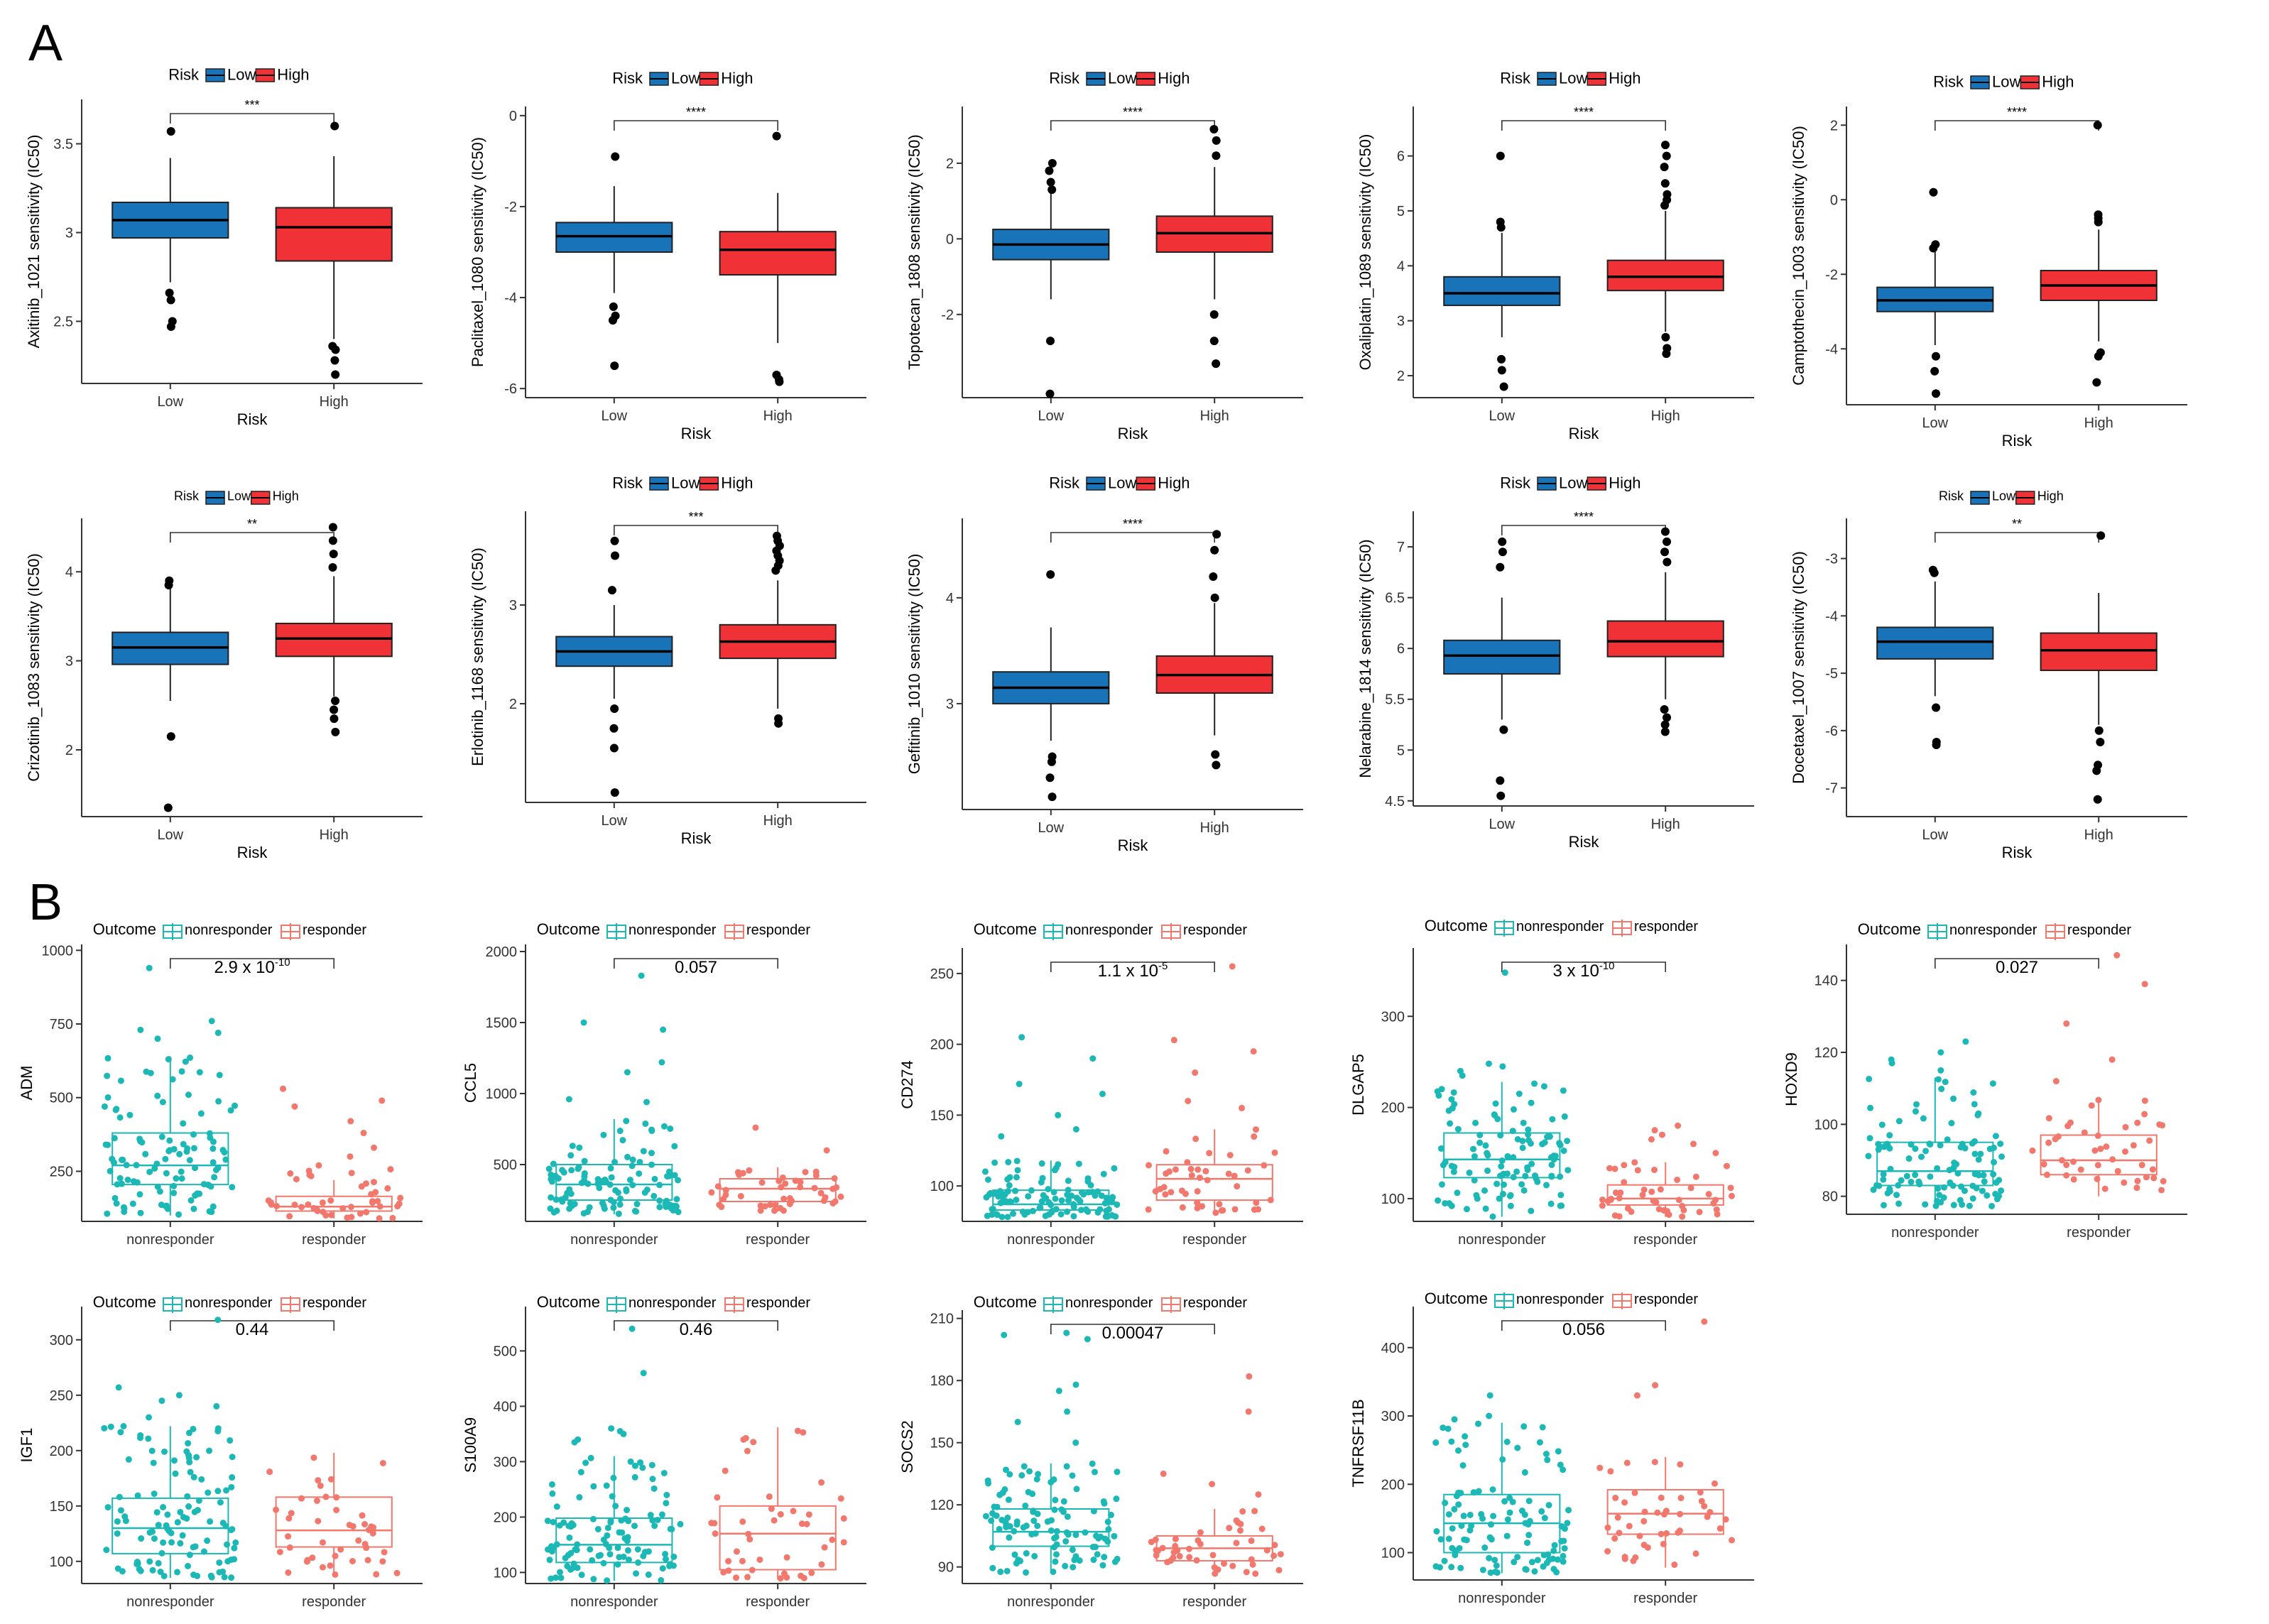  I want to click on legend-label-nonresponder: nonresponder, so click(229, 1303).